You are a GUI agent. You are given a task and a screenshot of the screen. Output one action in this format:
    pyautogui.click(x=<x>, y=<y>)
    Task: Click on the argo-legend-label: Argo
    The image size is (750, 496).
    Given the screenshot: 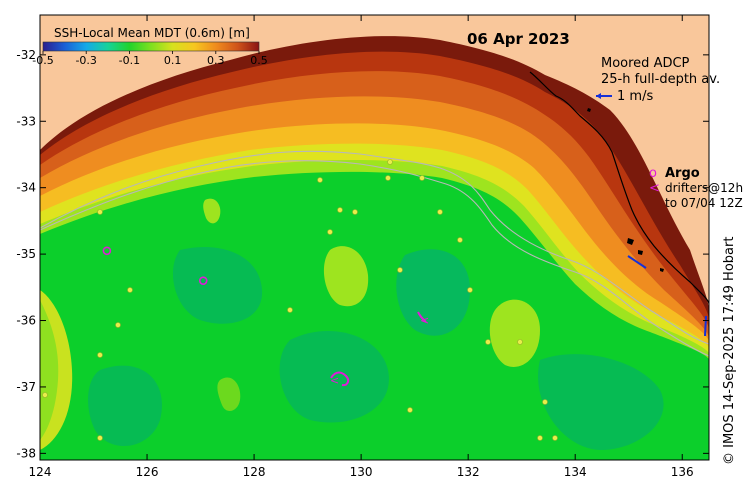 What is the action you would take?
    pyautogui.click(x=682, y=173)
    